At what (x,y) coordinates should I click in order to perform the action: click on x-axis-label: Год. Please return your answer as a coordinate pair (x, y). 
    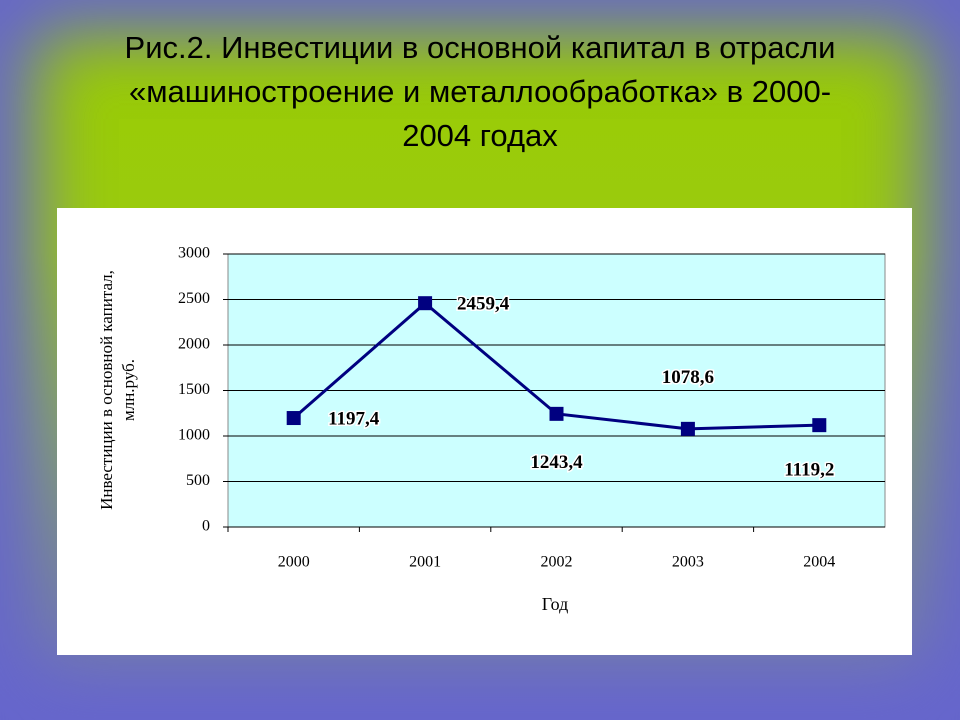
    Looking at the image, I should click on (555, 604).